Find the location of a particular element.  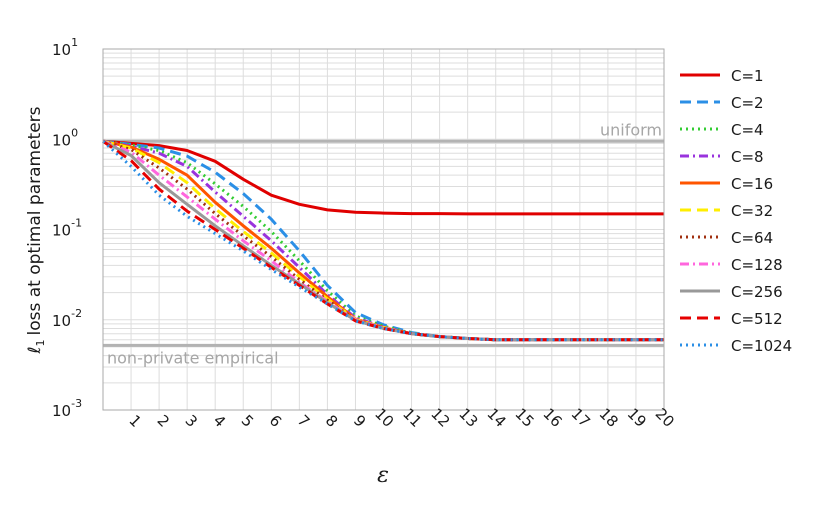

legend-label: C=1 is located at coordinates (747, 76).